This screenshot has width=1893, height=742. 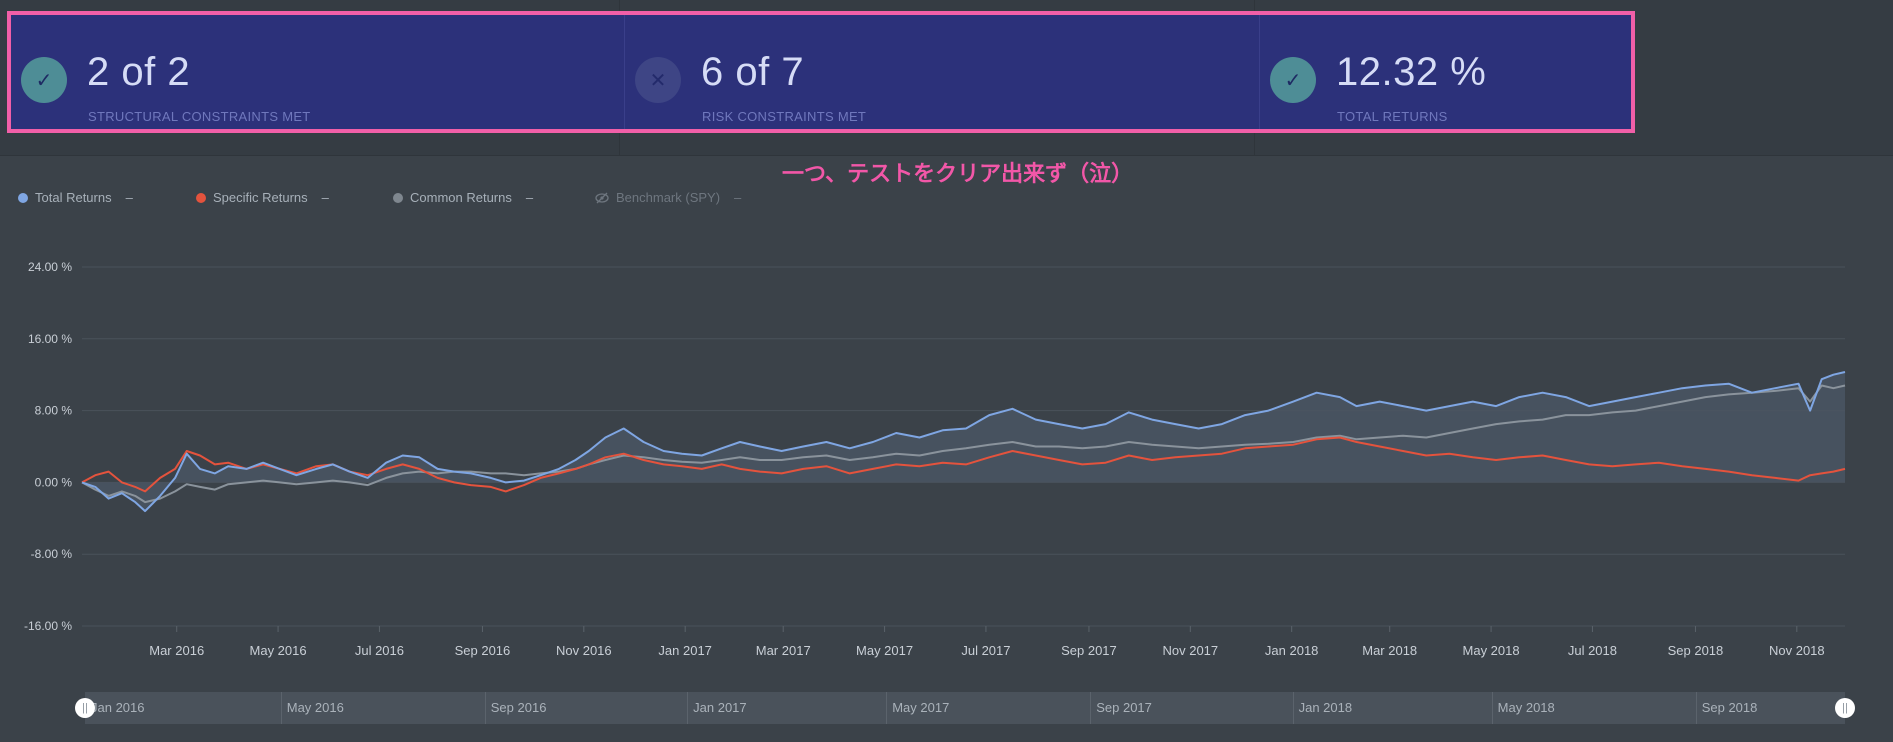 What do you see at coordinates (783, 650) in the screenshot?
I see `x-tick-label: Mar 2017` at bounding box center [783, 650].